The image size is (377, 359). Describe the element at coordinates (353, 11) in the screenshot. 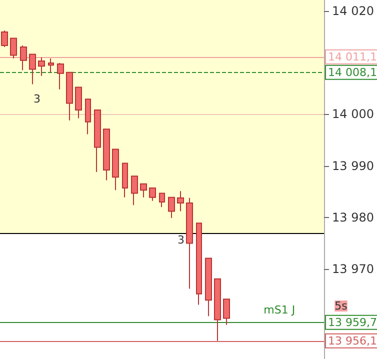

I see `y-tick-label: 14 020` at that location.